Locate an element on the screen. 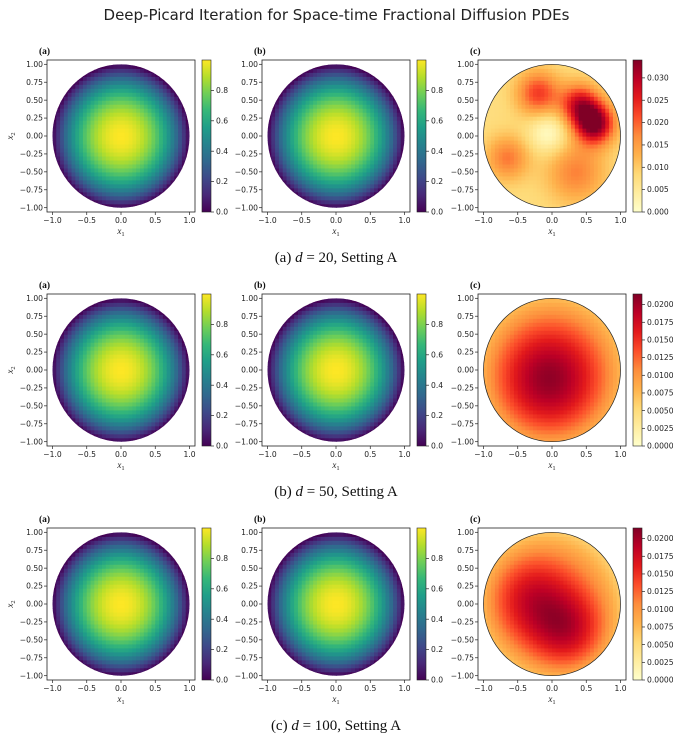  colorbar-tick-label: 0.0075 is located at coordinates (660, 393).